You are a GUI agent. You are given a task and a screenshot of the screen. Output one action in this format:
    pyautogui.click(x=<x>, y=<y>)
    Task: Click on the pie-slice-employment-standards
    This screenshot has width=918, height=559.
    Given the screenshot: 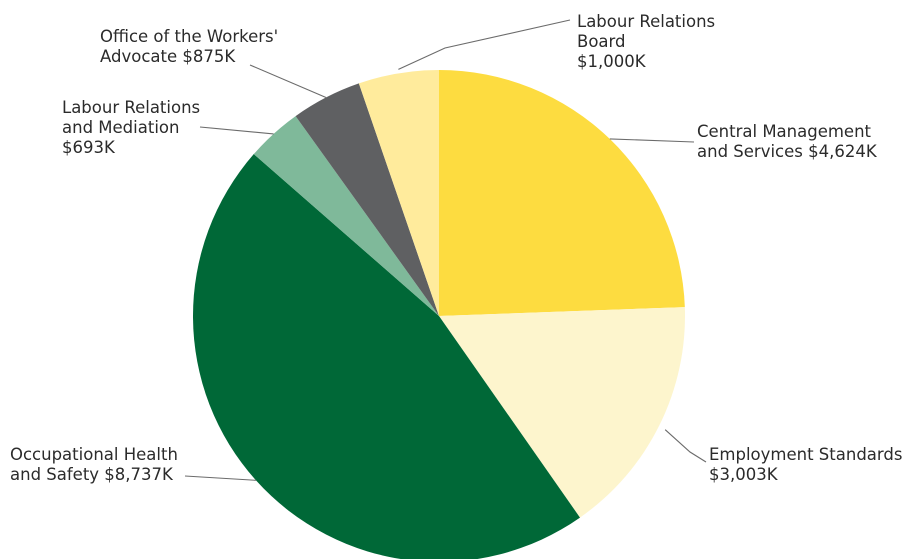 What is the action you would take?
    pyautogui.click(x=562, y=412)
    